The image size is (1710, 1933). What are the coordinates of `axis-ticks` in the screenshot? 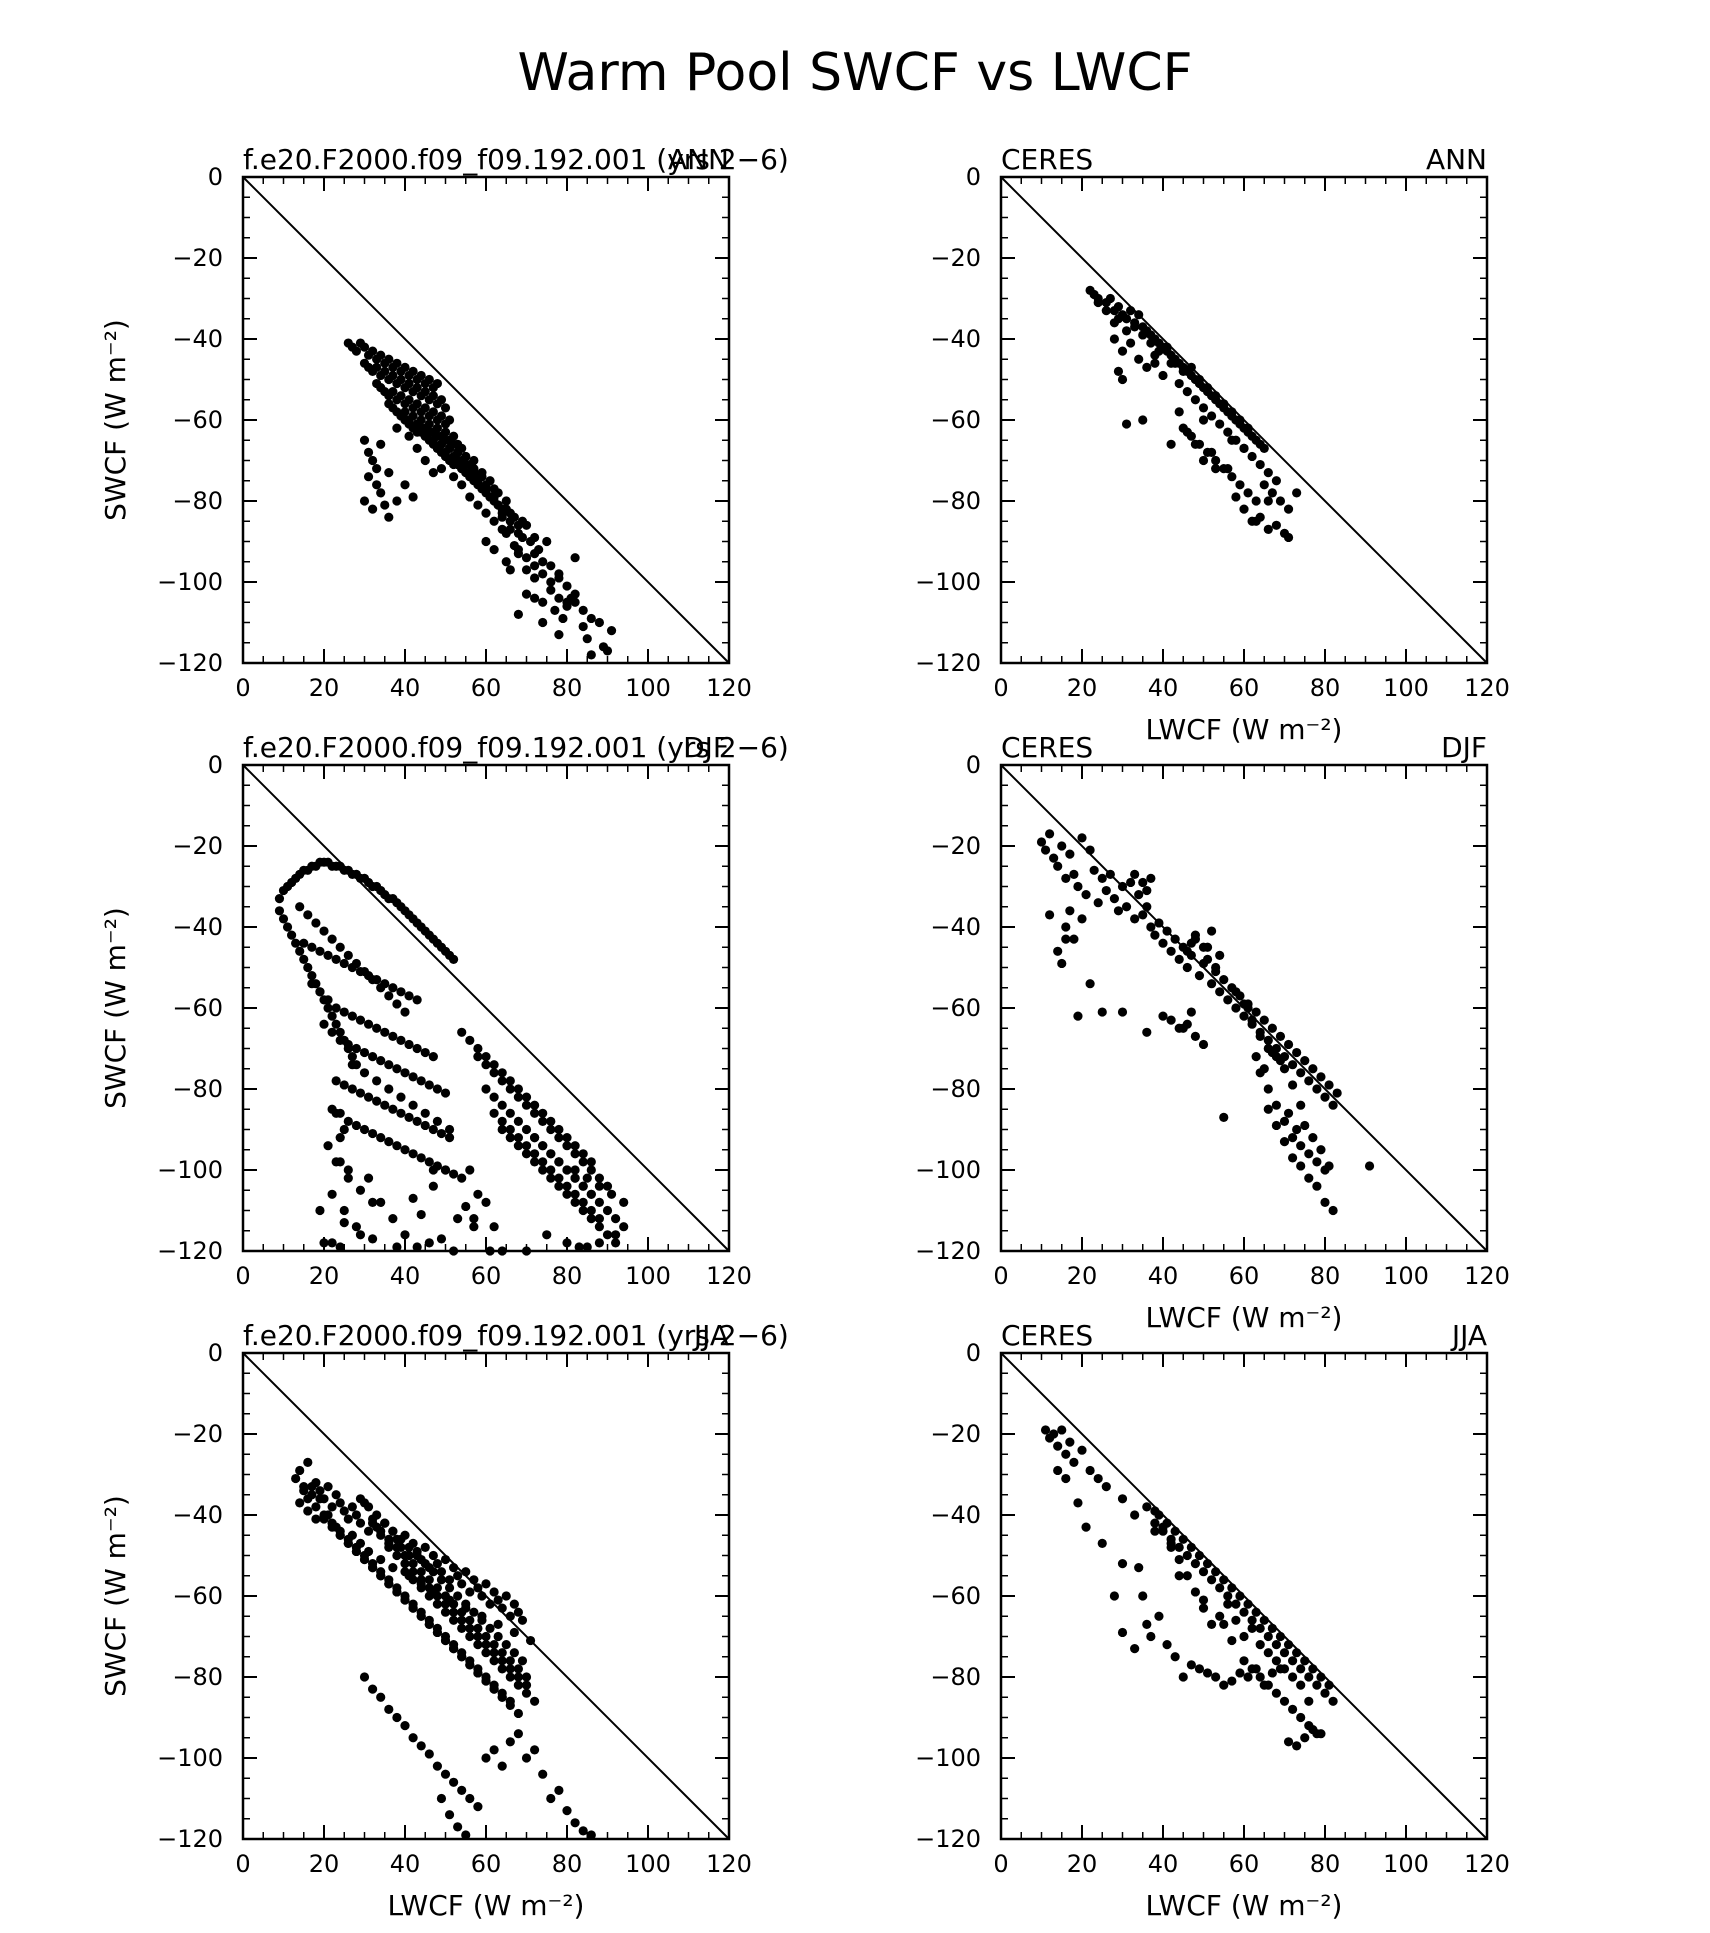 It's located at (486, 1008).